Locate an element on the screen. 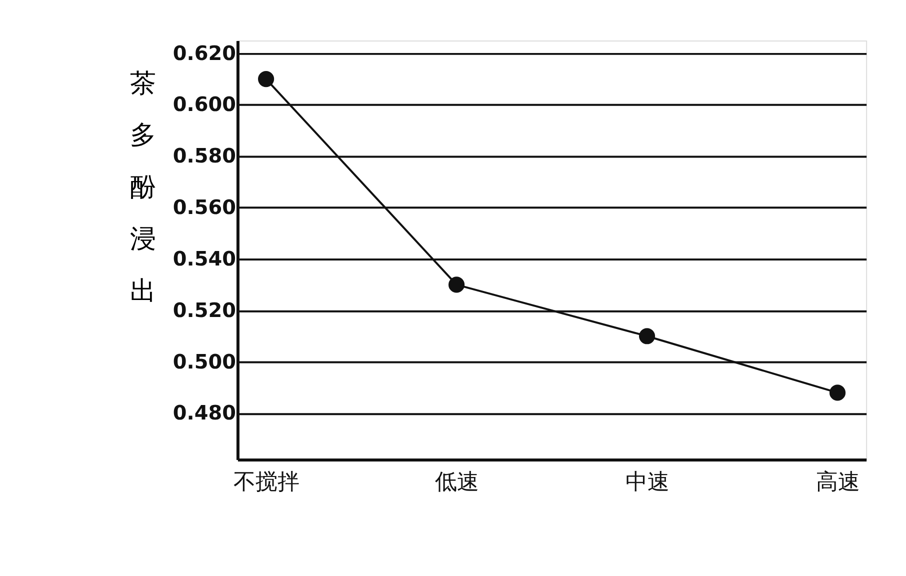  y-tick-label: 0.560 is located at coordinates (204, 207).